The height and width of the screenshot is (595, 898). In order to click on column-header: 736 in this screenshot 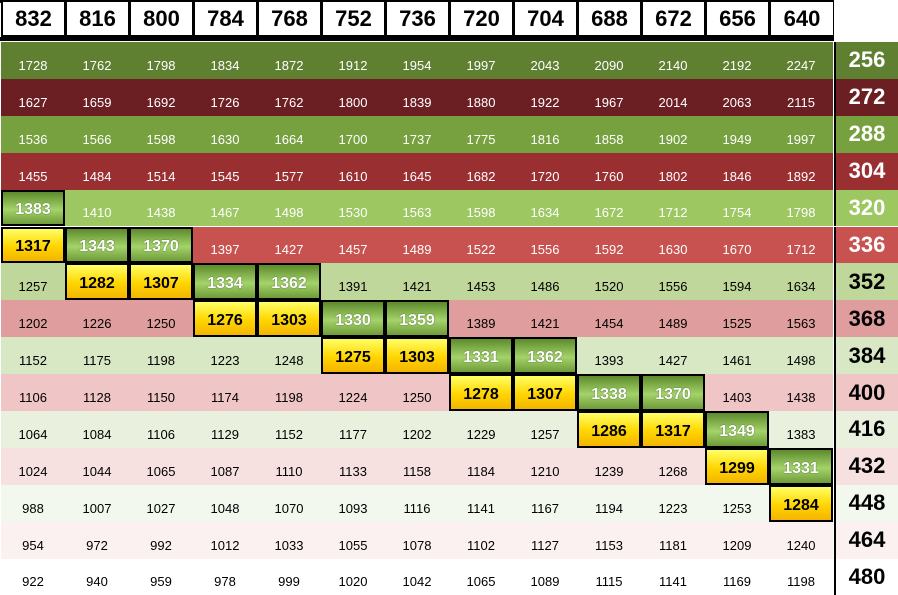, I will do `click(417, 18)`.